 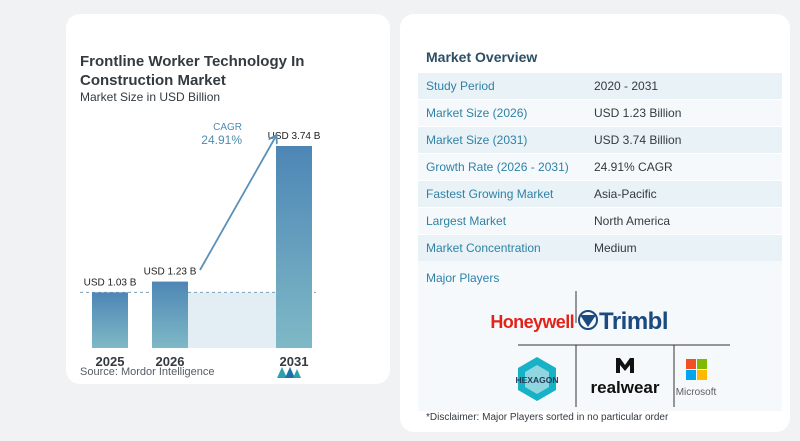 What do you see at coordinates (463, 278) in the screenshot?
I see `major-players-title: Major Players` at bounding box center [463, 278].